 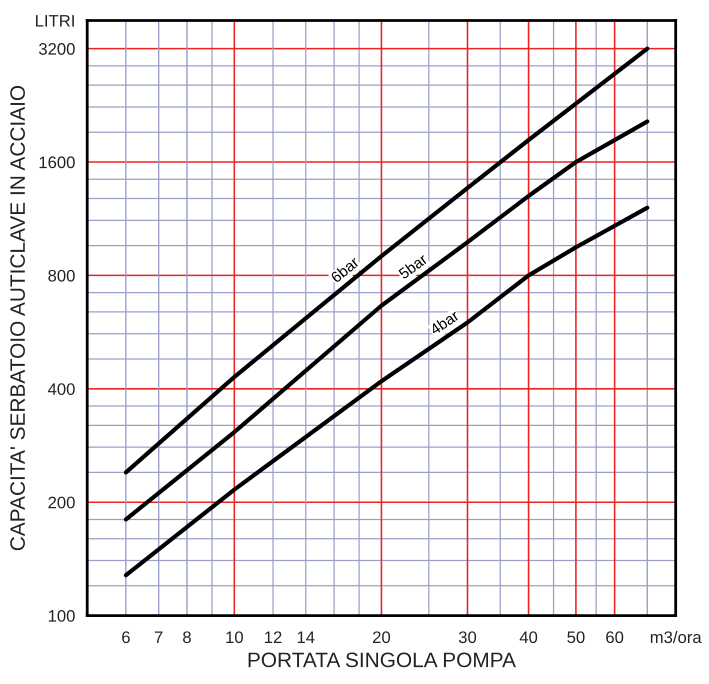 What do you see at coordinates (57, 162) in the screenshot?
I see `y-tick-label: 1600` at bounding box center [57, 162].